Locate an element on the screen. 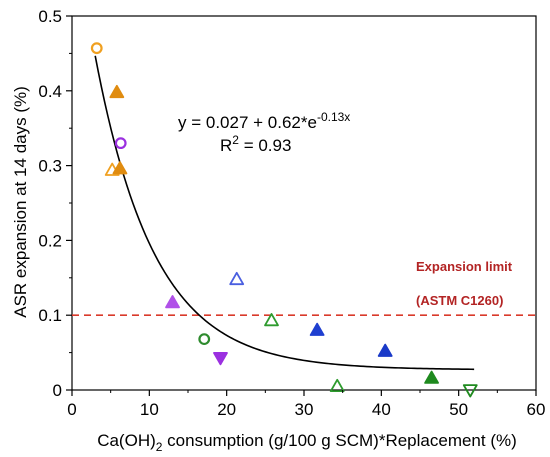 The height and width of the screenshot is (457, 550). y-tick-label: 0.3 is located at coordinates (50, 166).